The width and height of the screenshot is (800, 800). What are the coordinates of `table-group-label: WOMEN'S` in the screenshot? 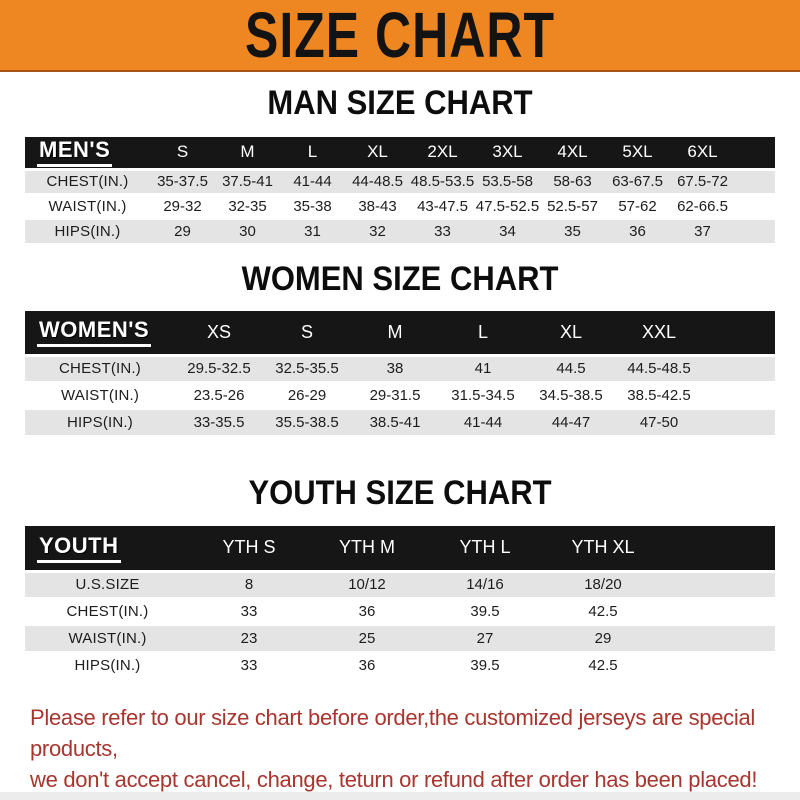 It's located at (100, 334).